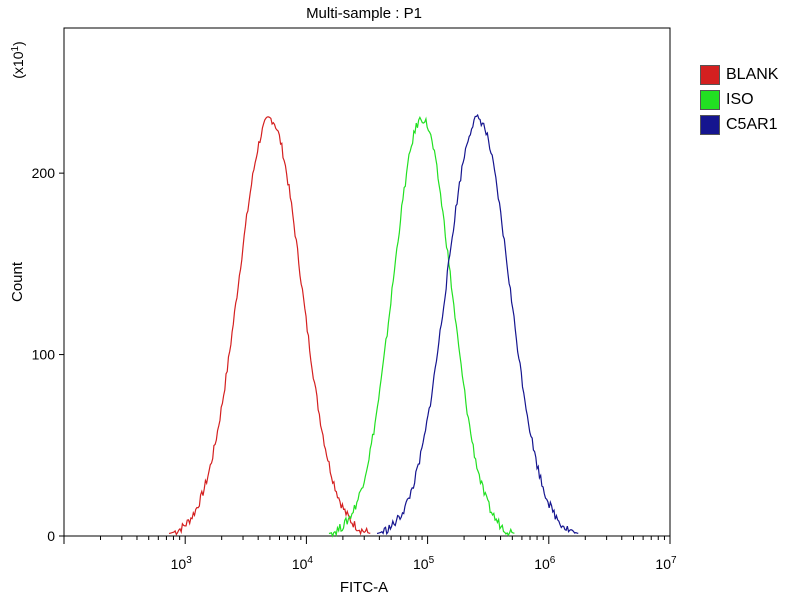 The width and height of the screenshot is (800, 600). I want to click on legend-label-blank: BLANK, so click(752, 74).